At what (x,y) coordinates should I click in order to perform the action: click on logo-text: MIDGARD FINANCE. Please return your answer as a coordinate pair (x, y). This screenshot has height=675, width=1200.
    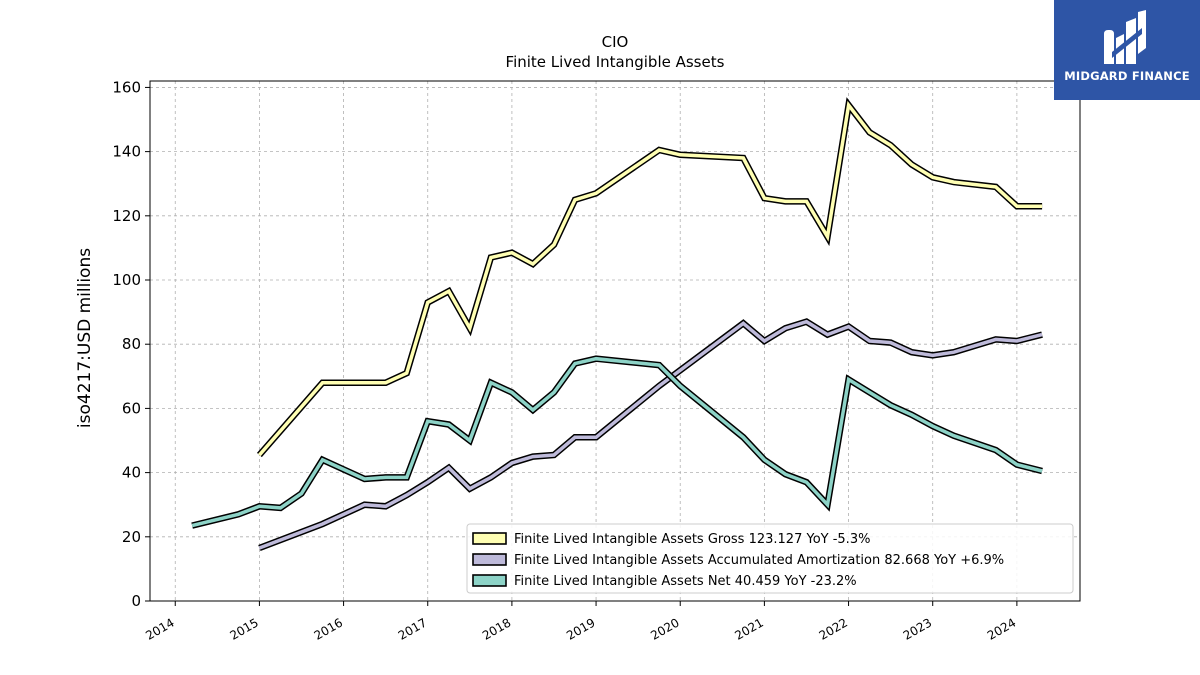
    Looking at the image, I should click on (1127, 76).